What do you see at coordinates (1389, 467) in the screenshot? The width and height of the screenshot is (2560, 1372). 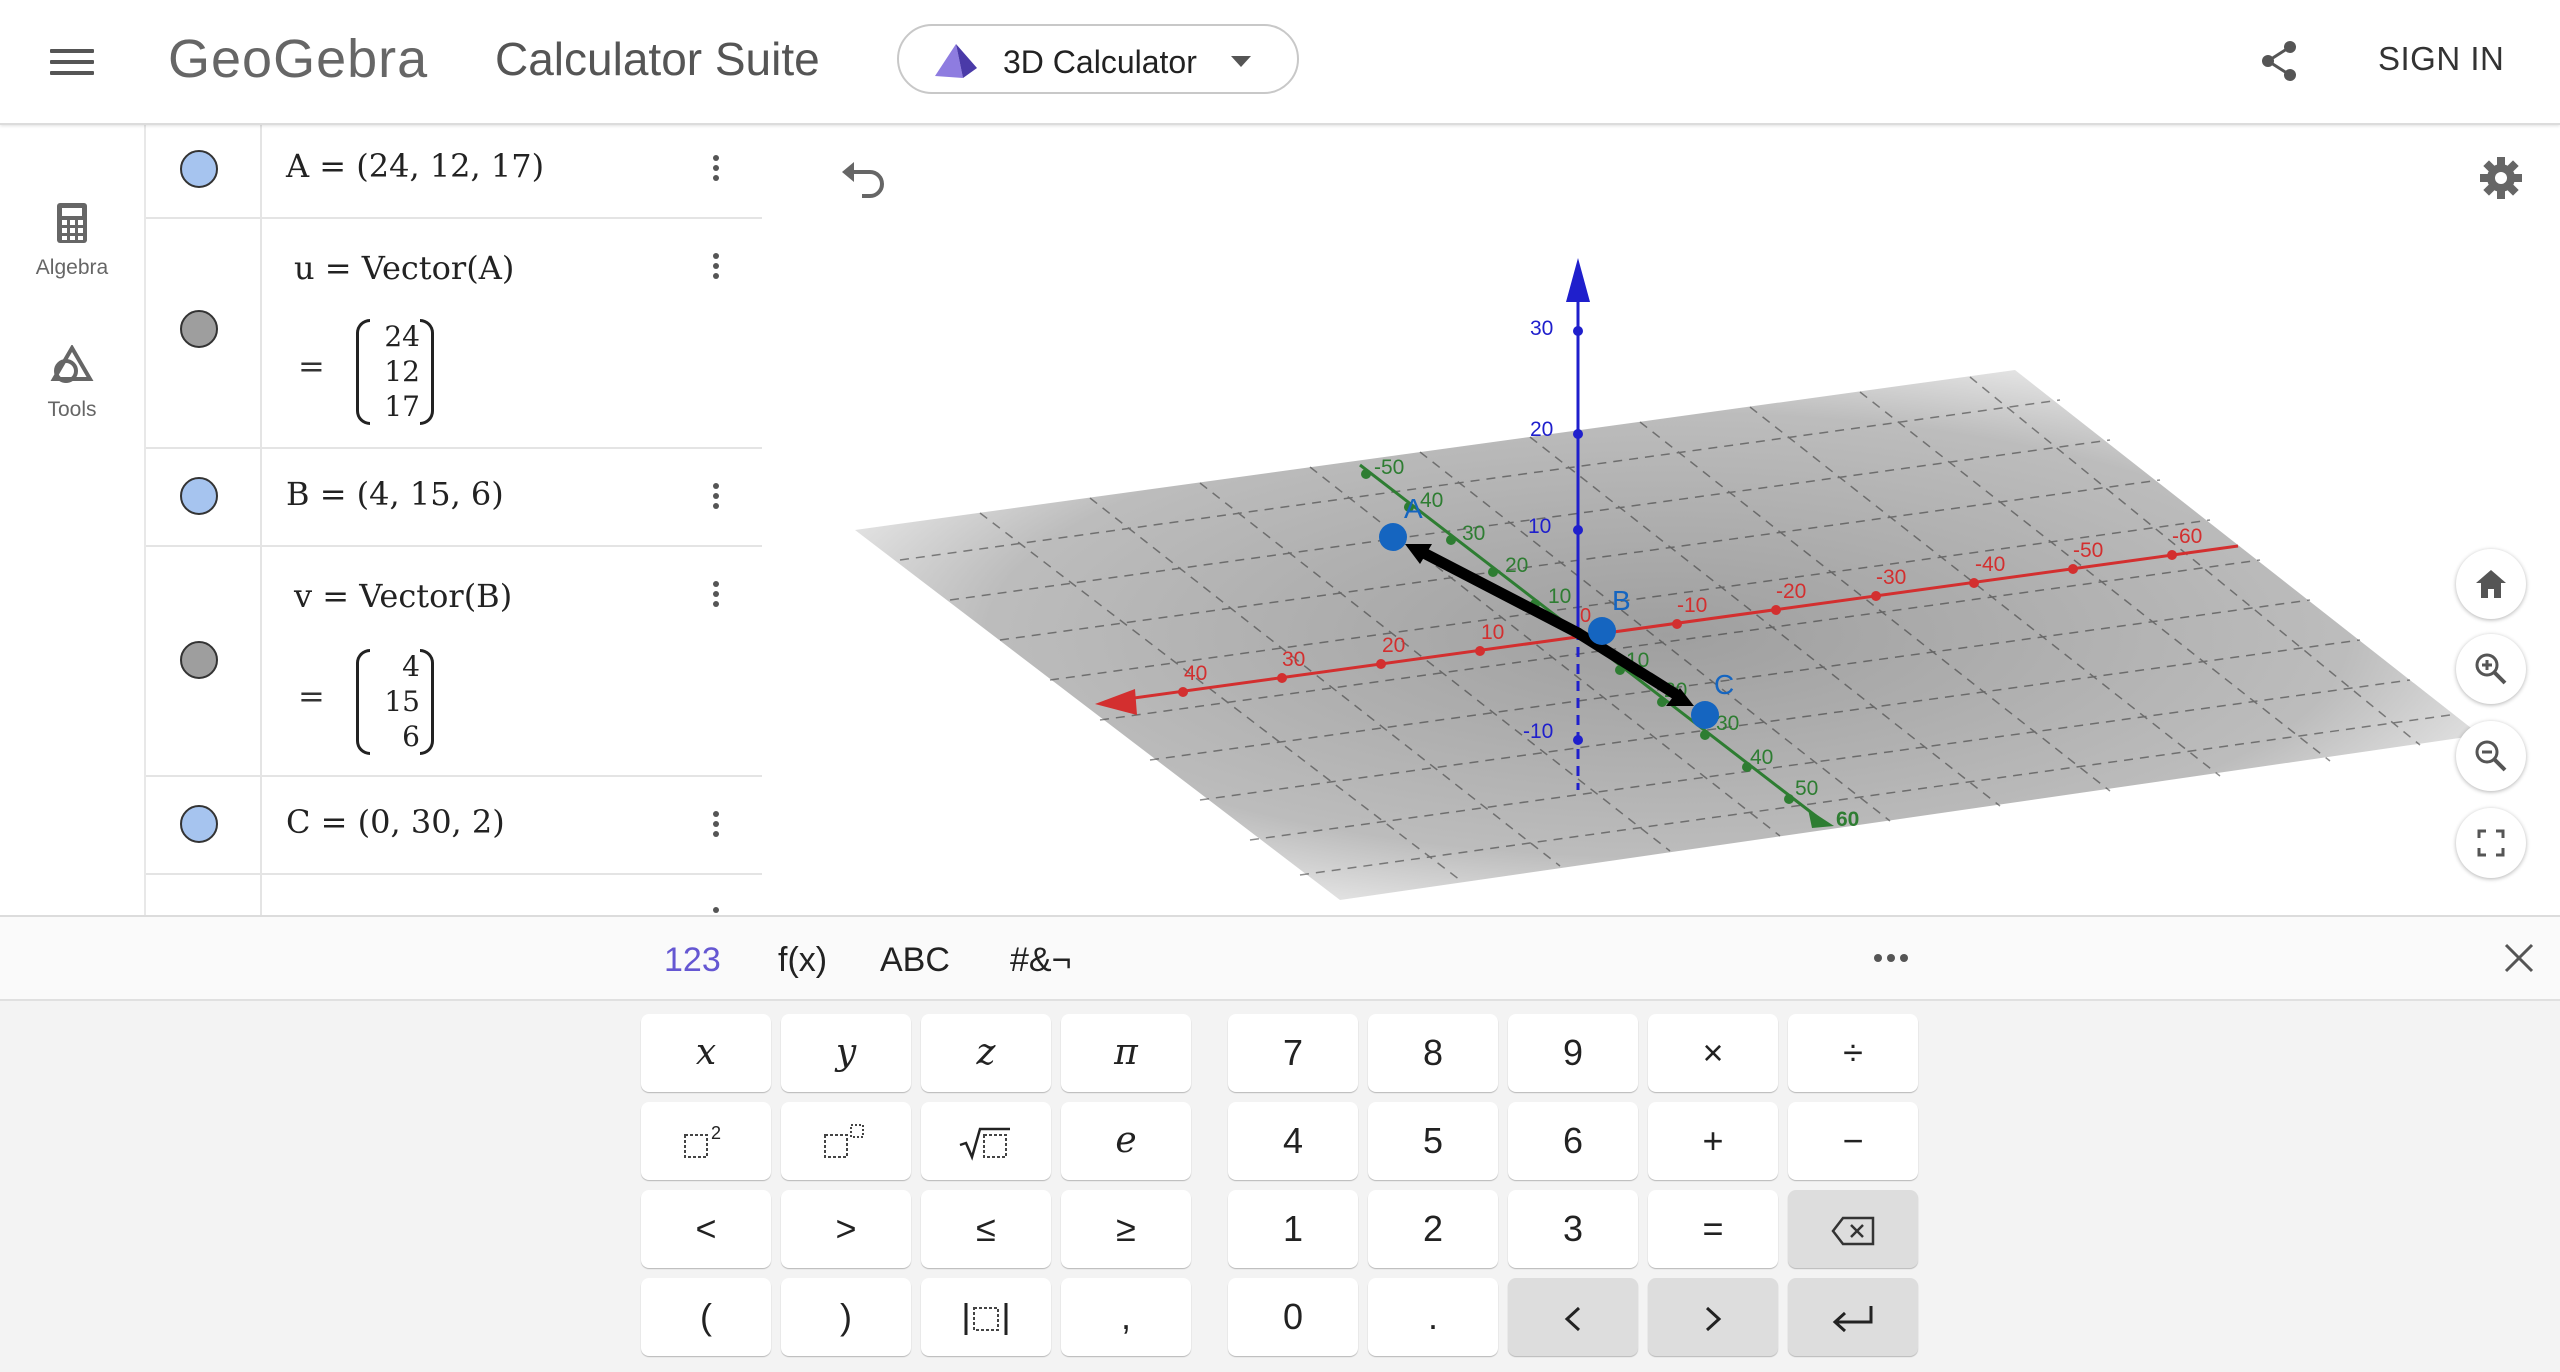 I see `y-axis-tick-label: -50` at bounding box center [1389, 467].